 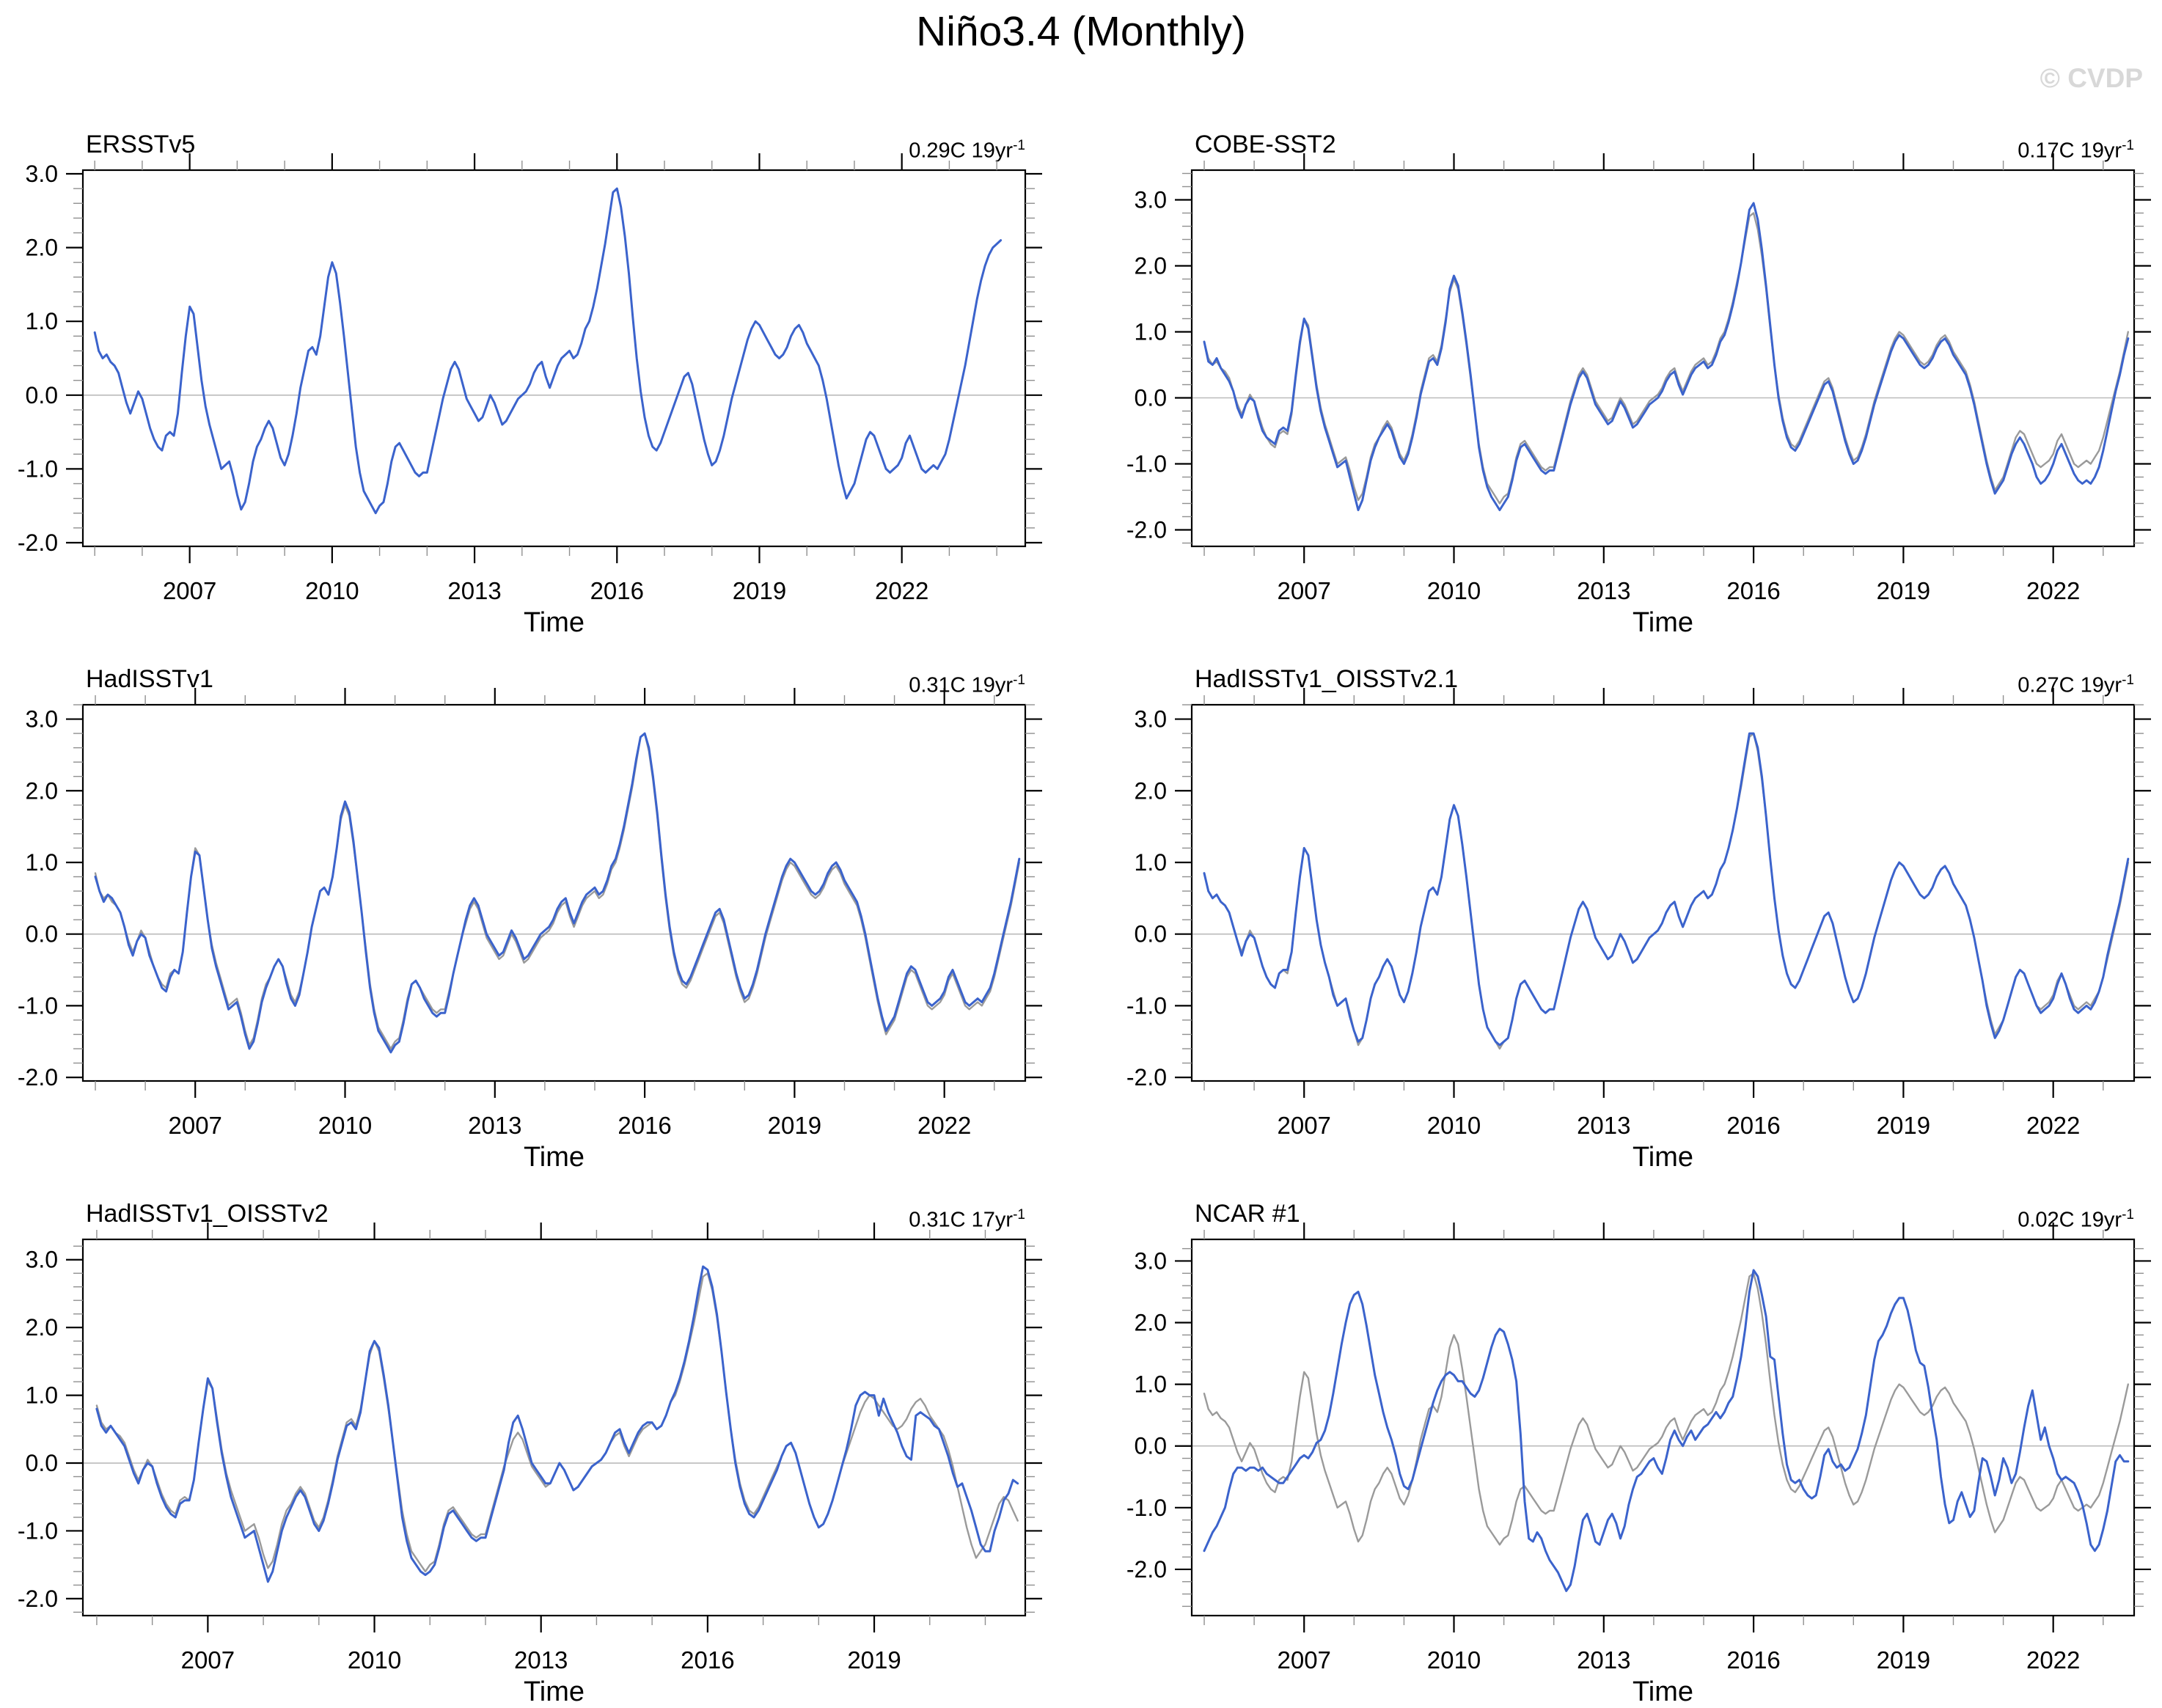 I want to click on axis-ticks: 2007 2010 2013 2016 2019 -2.0 -1.0 0.0 1.0 2.0 3.0, so click(x=530, y=1448).